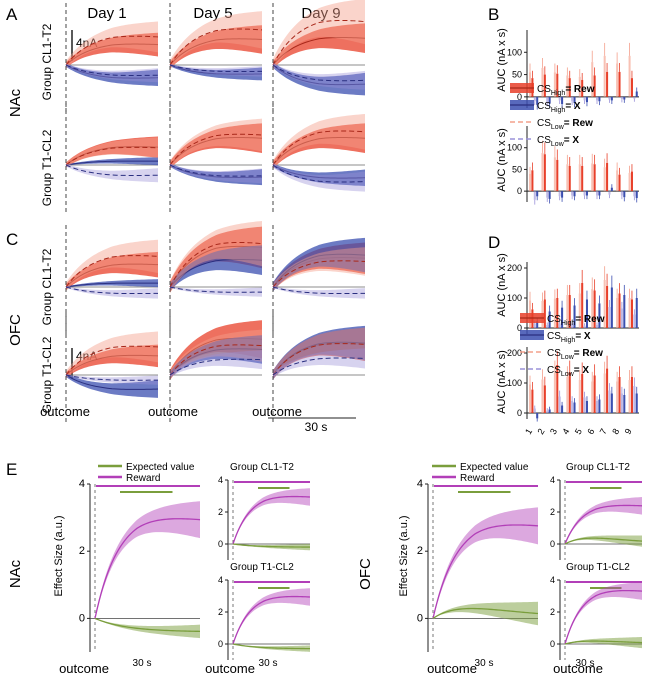  What do you see at coordinates (12, 14) in the screenshot?
I see `panel-label-a: A` at bounding box center [12, 14].